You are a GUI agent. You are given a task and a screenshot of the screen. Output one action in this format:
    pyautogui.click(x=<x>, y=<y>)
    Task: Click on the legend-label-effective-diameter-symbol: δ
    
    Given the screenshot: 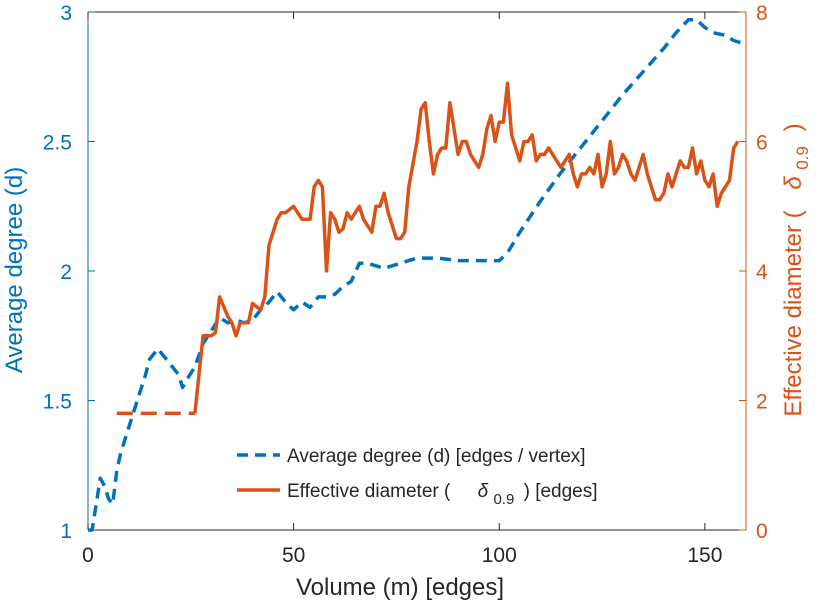 What is the action you would take?
    pyautogui.click(x=483, y=491)
    